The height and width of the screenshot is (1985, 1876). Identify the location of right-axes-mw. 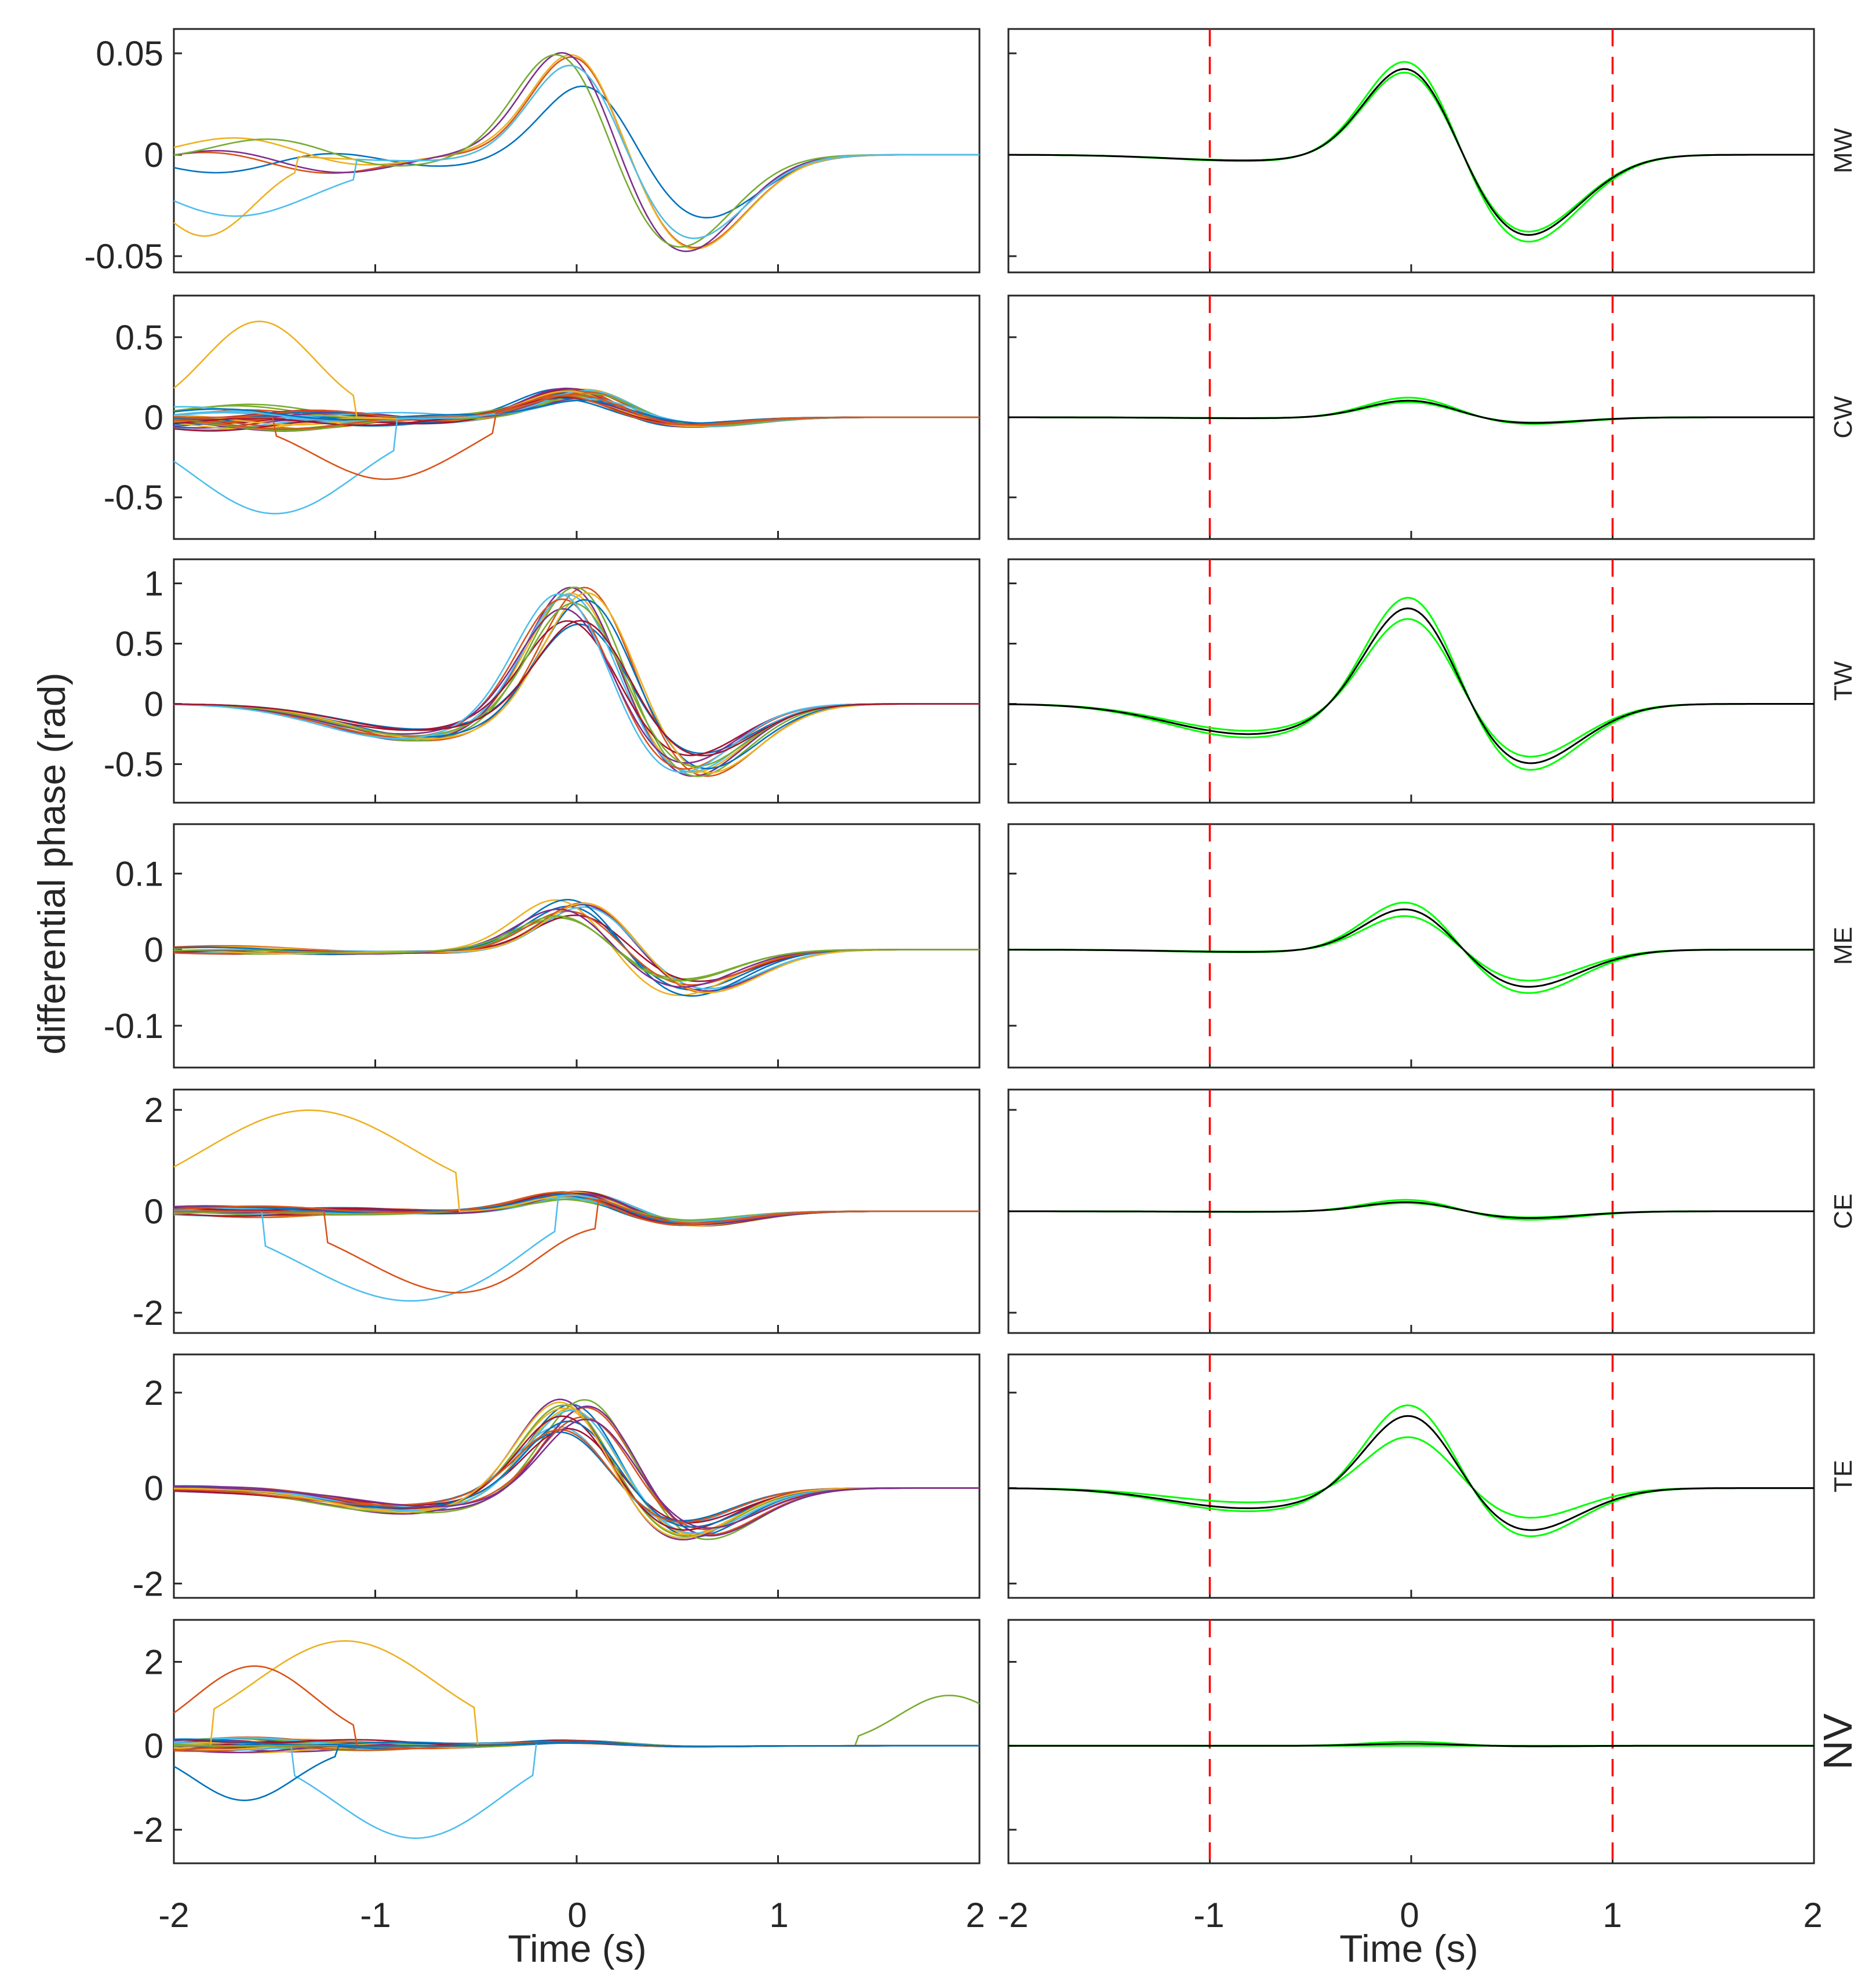
(1411, 151).